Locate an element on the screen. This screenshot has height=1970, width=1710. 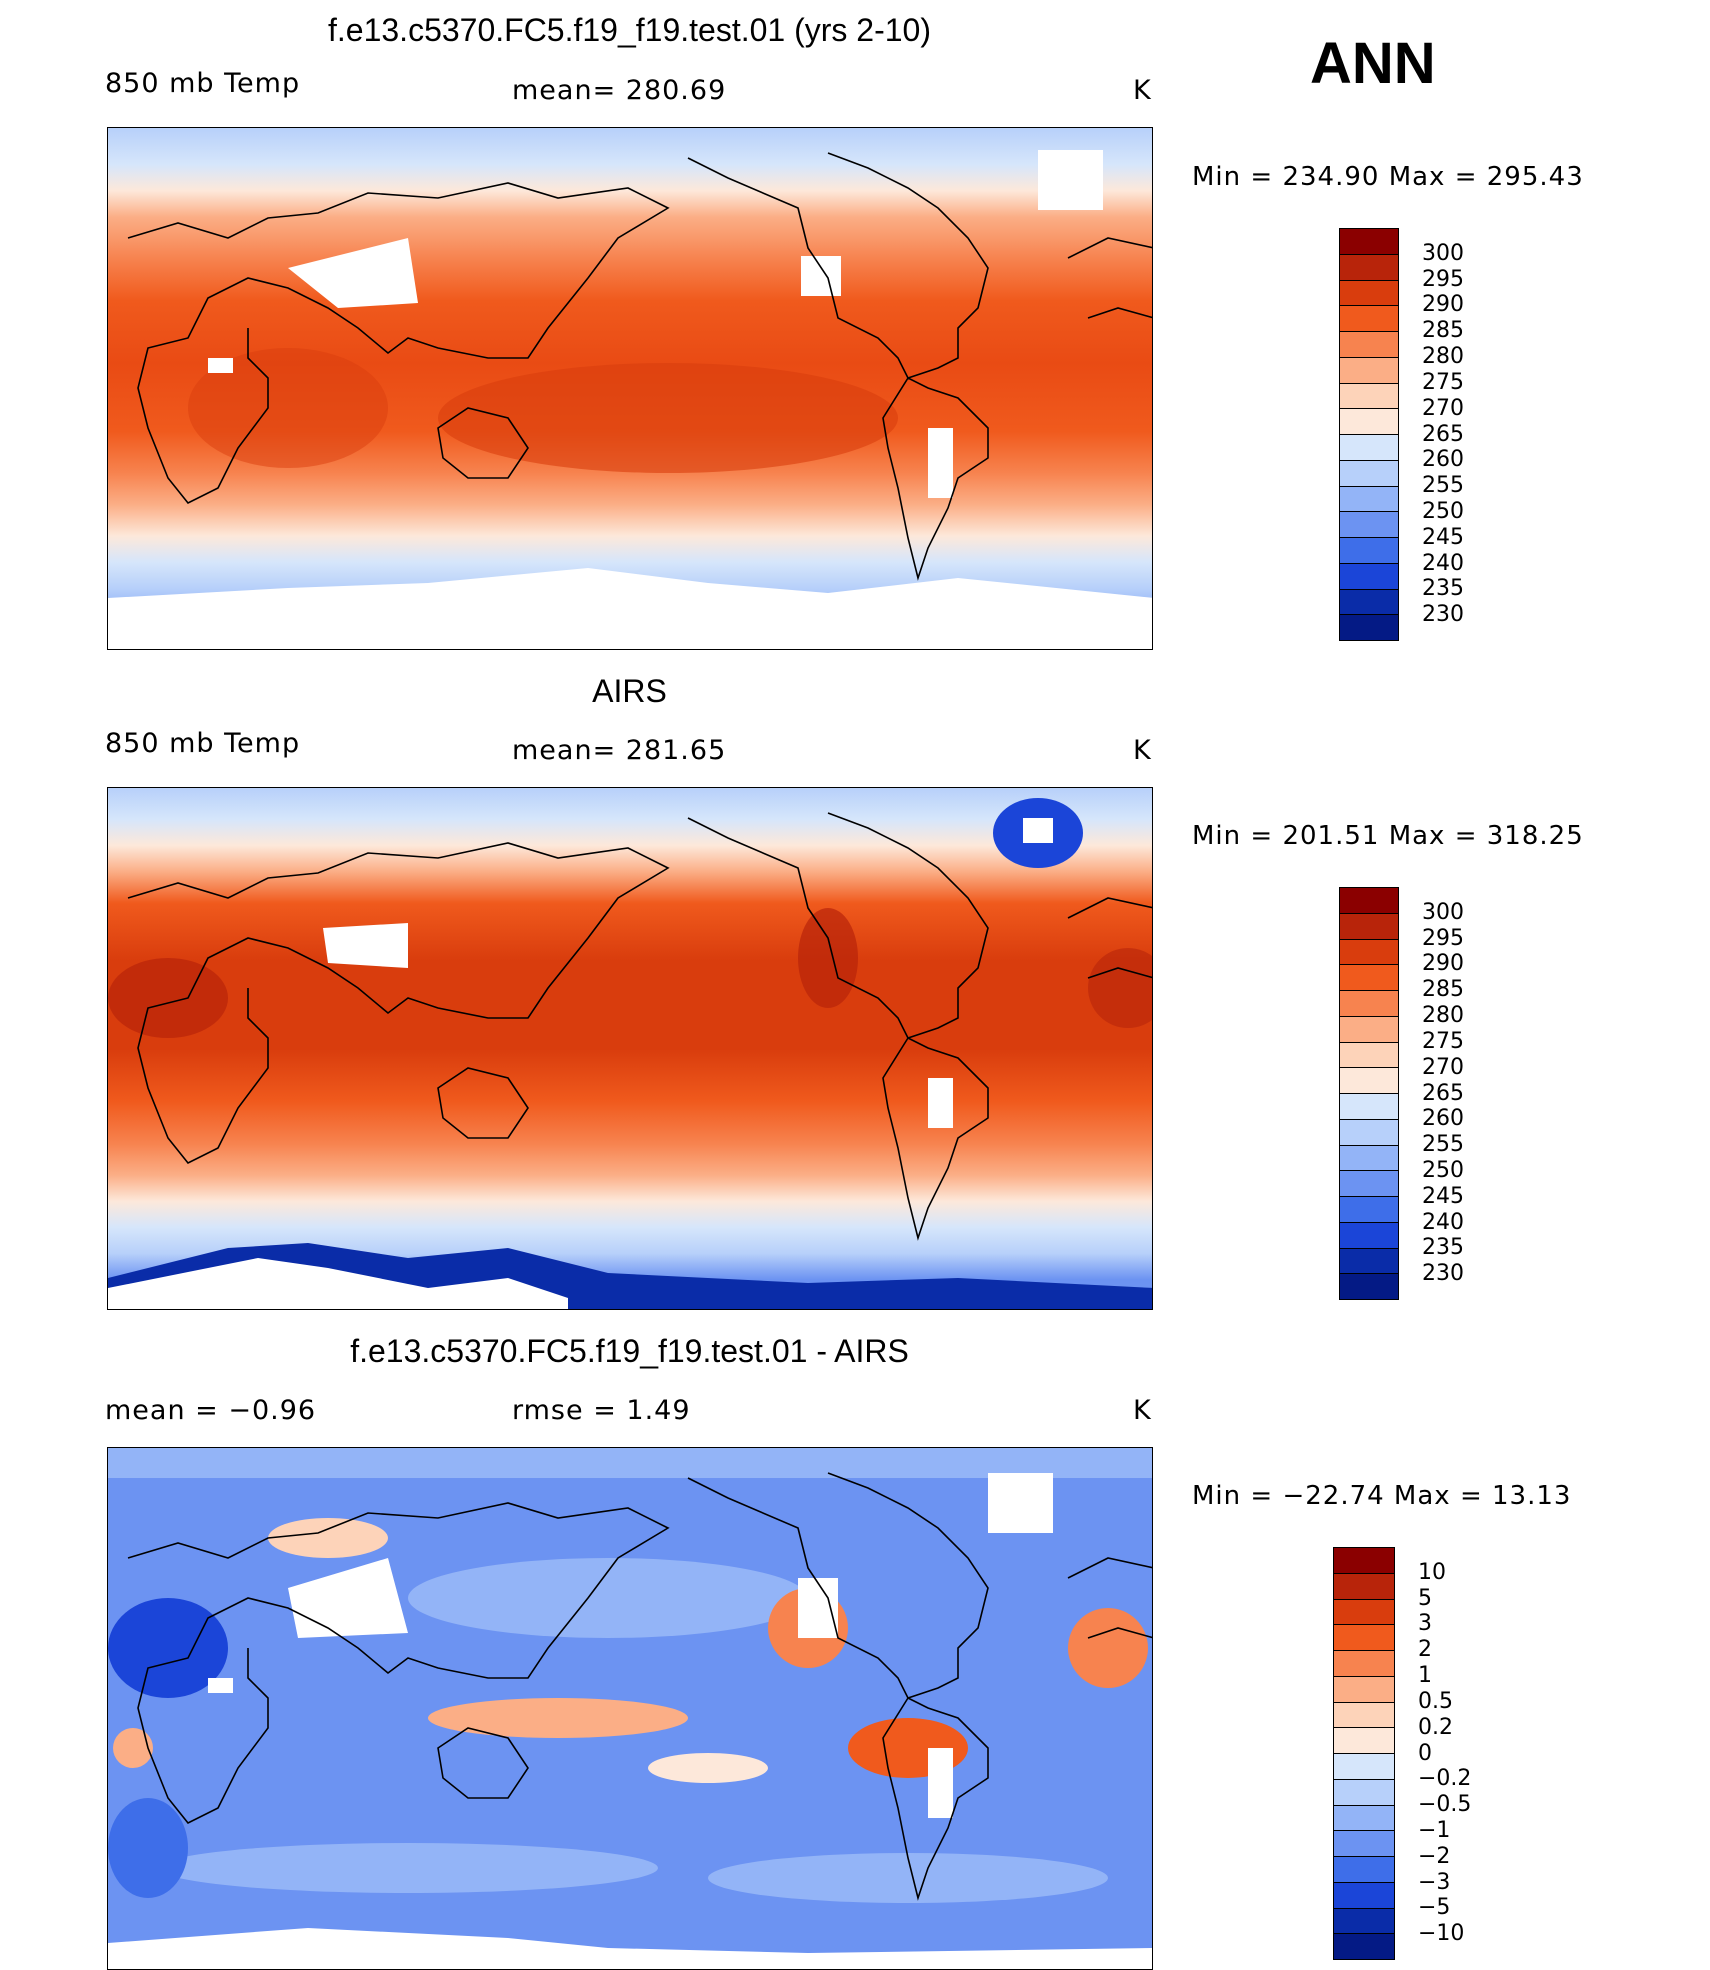
colorbar-tick-label: 1 is located at coordinates (1425, 1676).